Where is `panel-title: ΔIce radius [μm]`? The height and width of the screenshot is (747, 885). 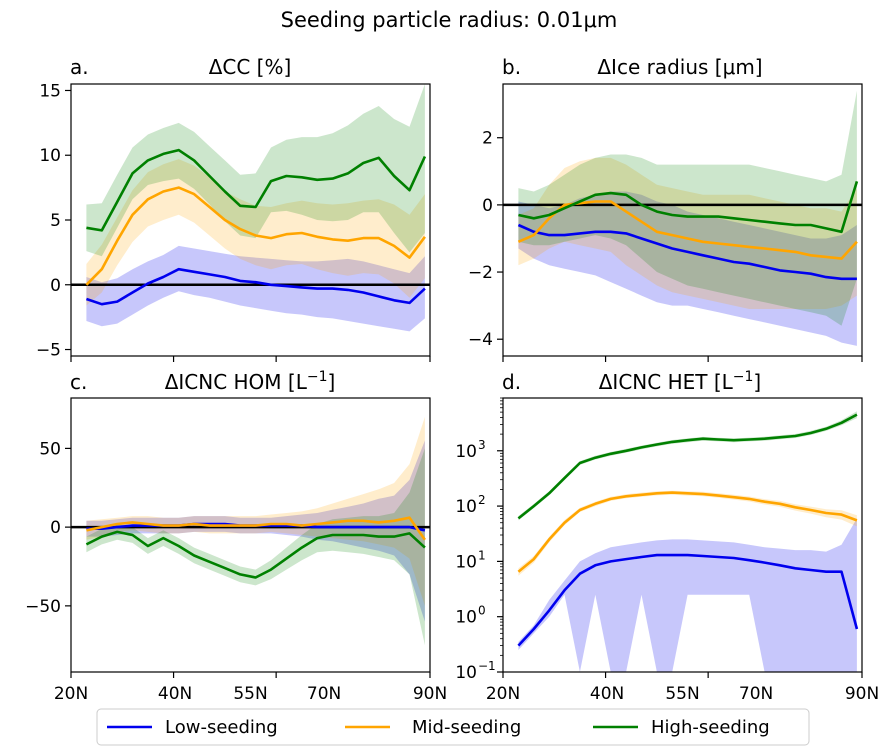
panel-title: ΔIce radius [μm] is located at coordinates (679, 67).